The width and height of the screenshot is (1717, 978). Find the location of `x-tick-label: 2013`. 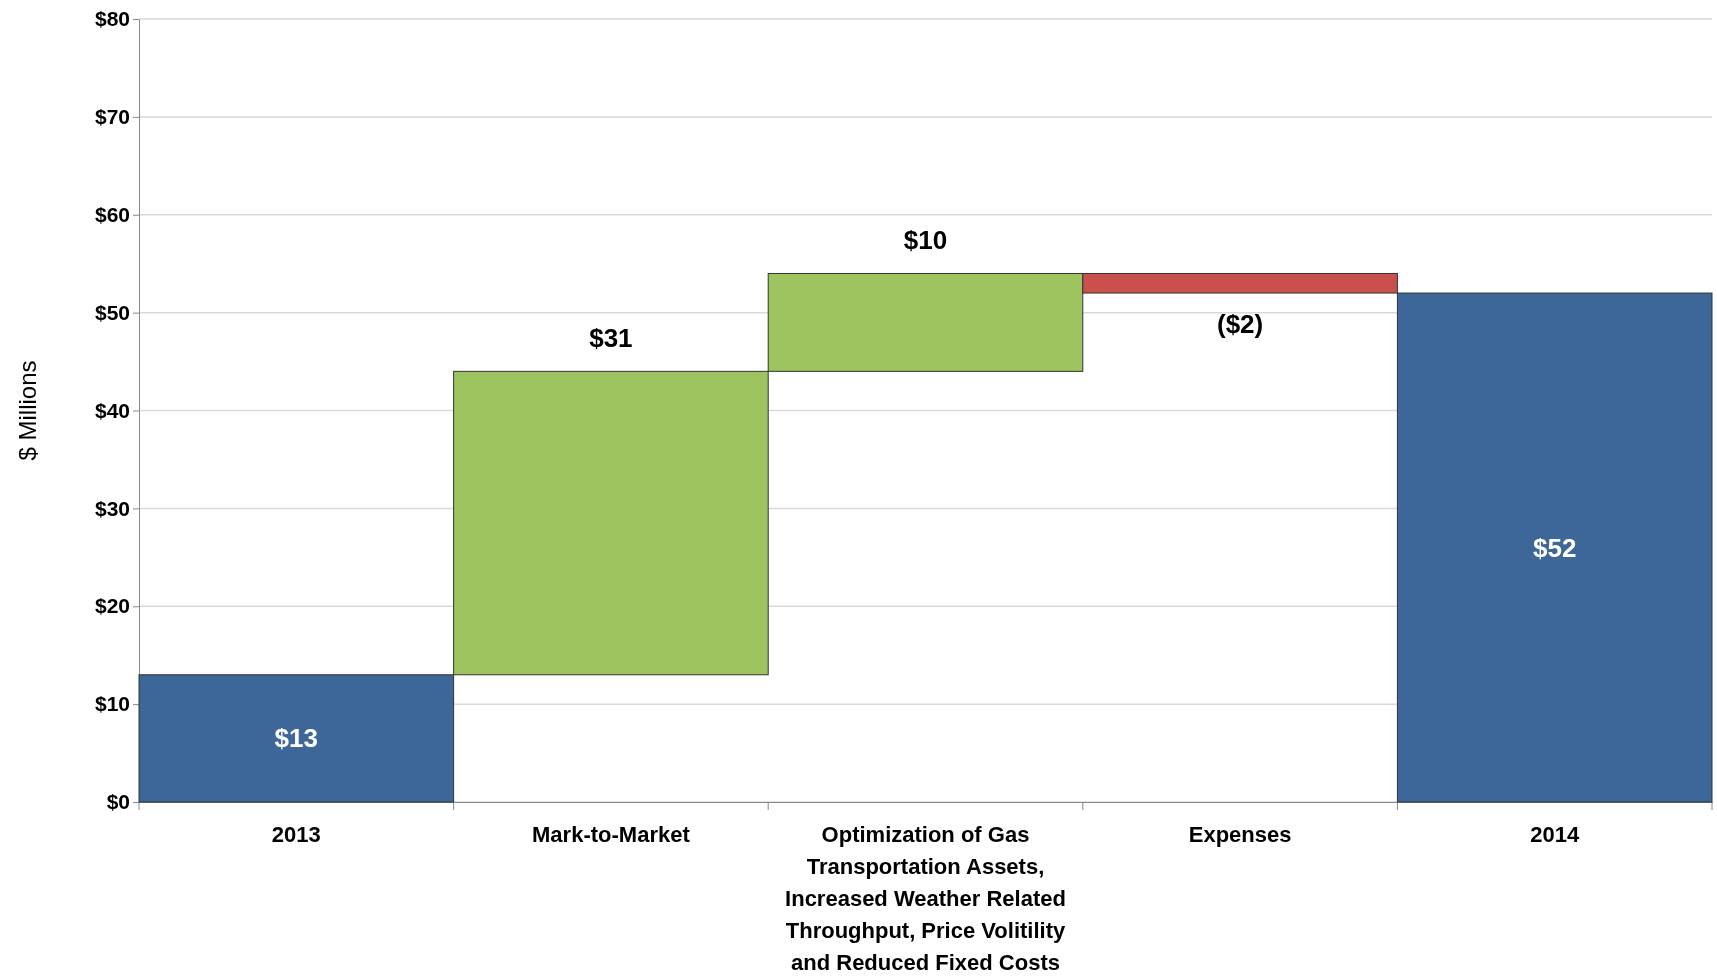

x-tick-label: 2013 is located at coordinates (296, 834).